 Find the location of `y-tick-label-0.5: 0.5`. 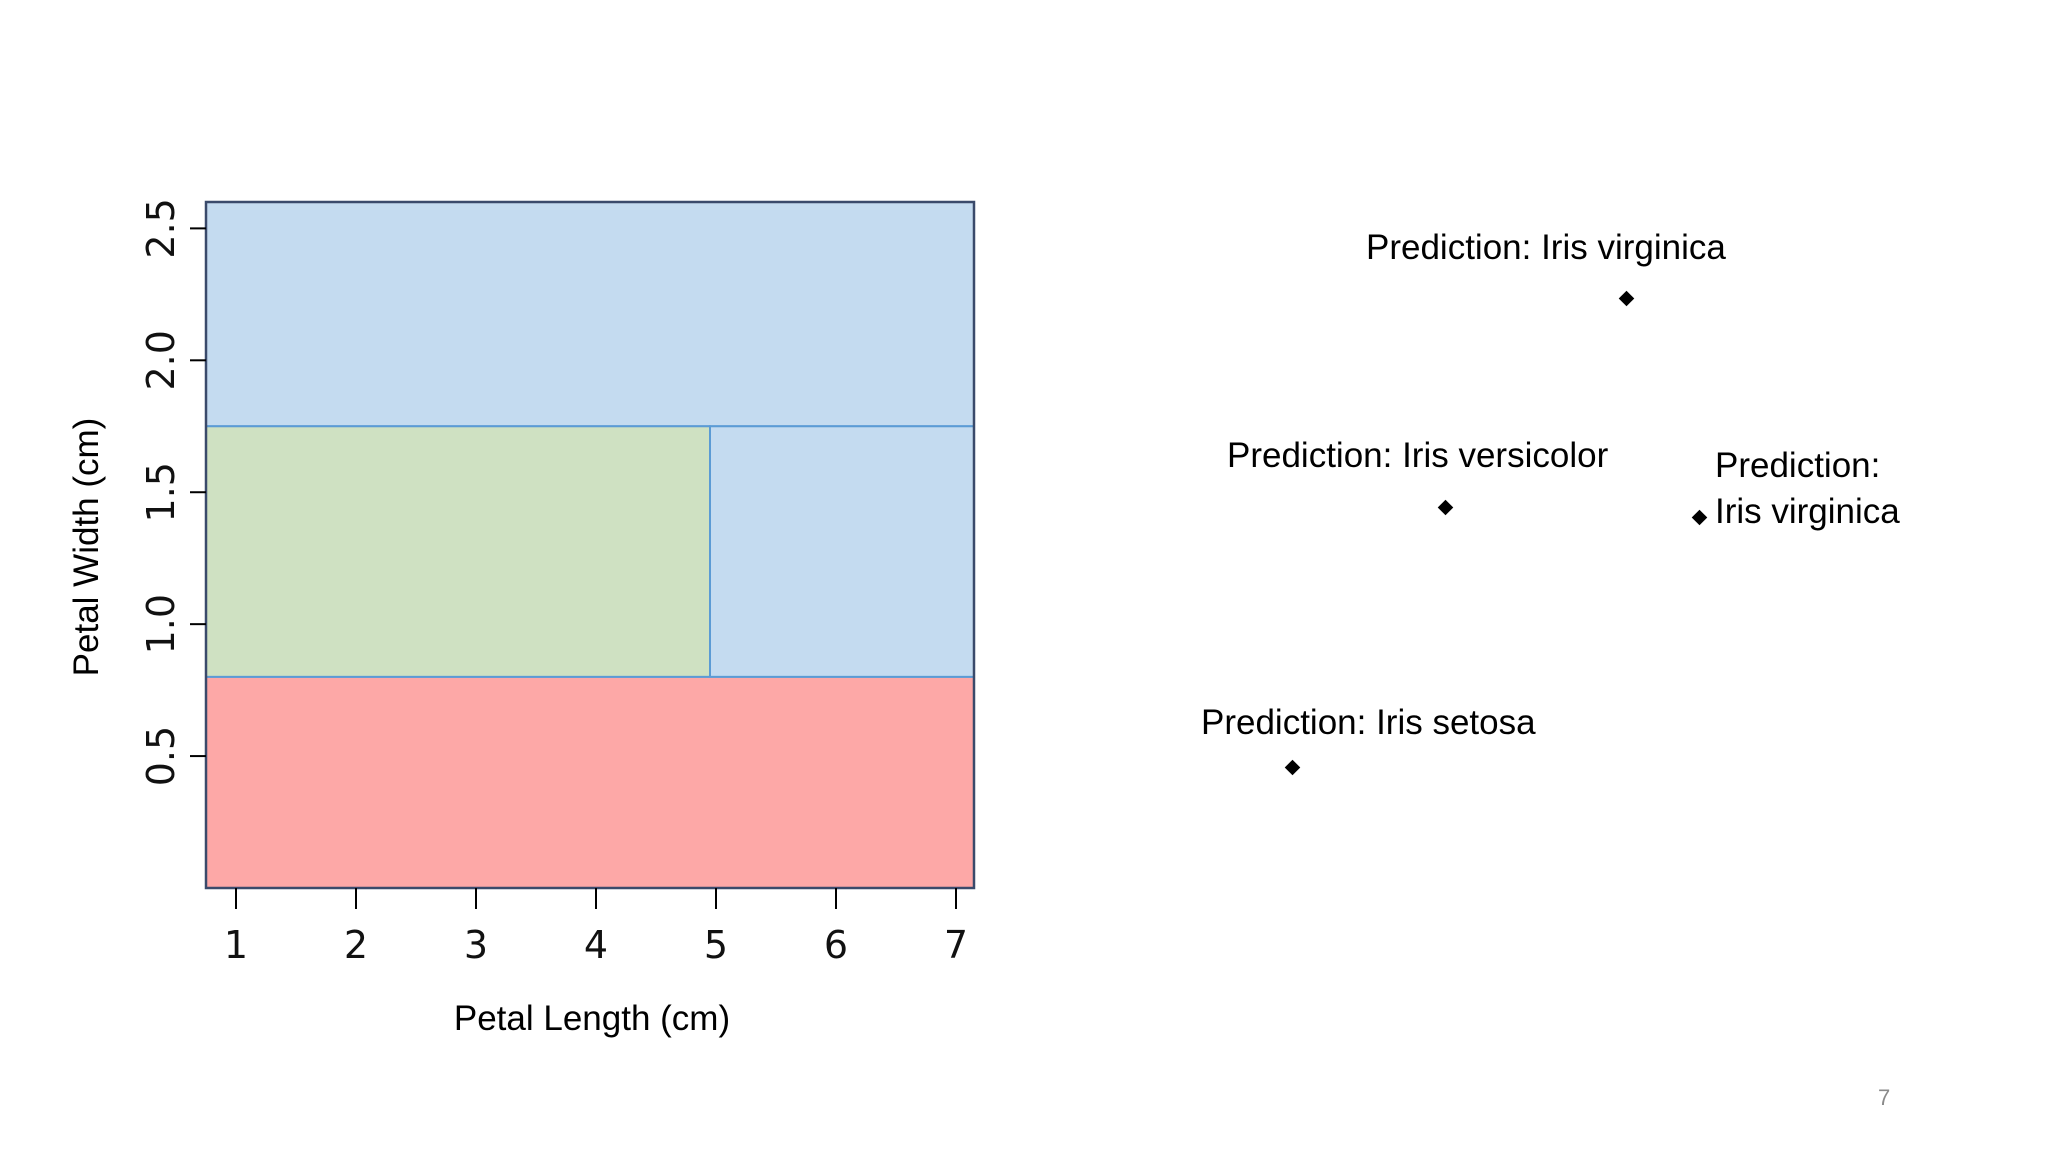

y-tick-label-0.5: 0.5 is located at coordinates (161, 756).